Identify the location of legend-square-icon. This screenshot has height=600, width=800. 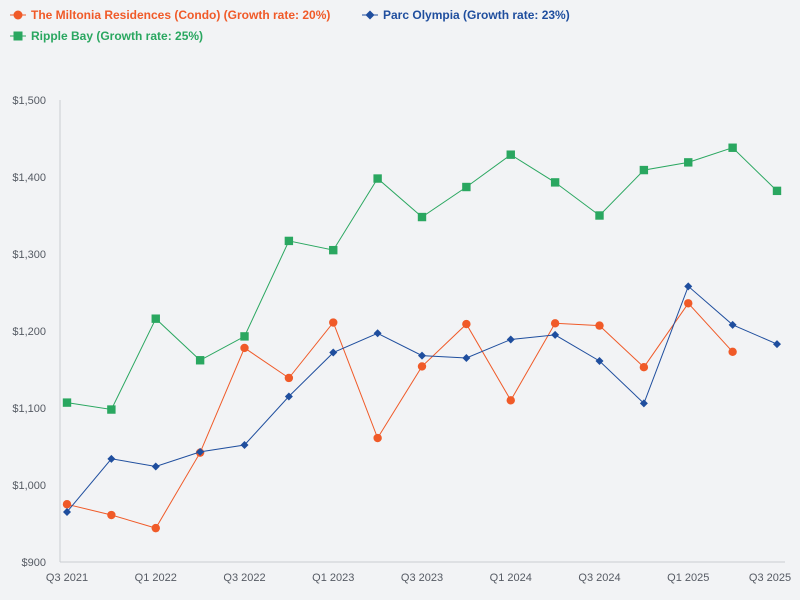
(18, 36).